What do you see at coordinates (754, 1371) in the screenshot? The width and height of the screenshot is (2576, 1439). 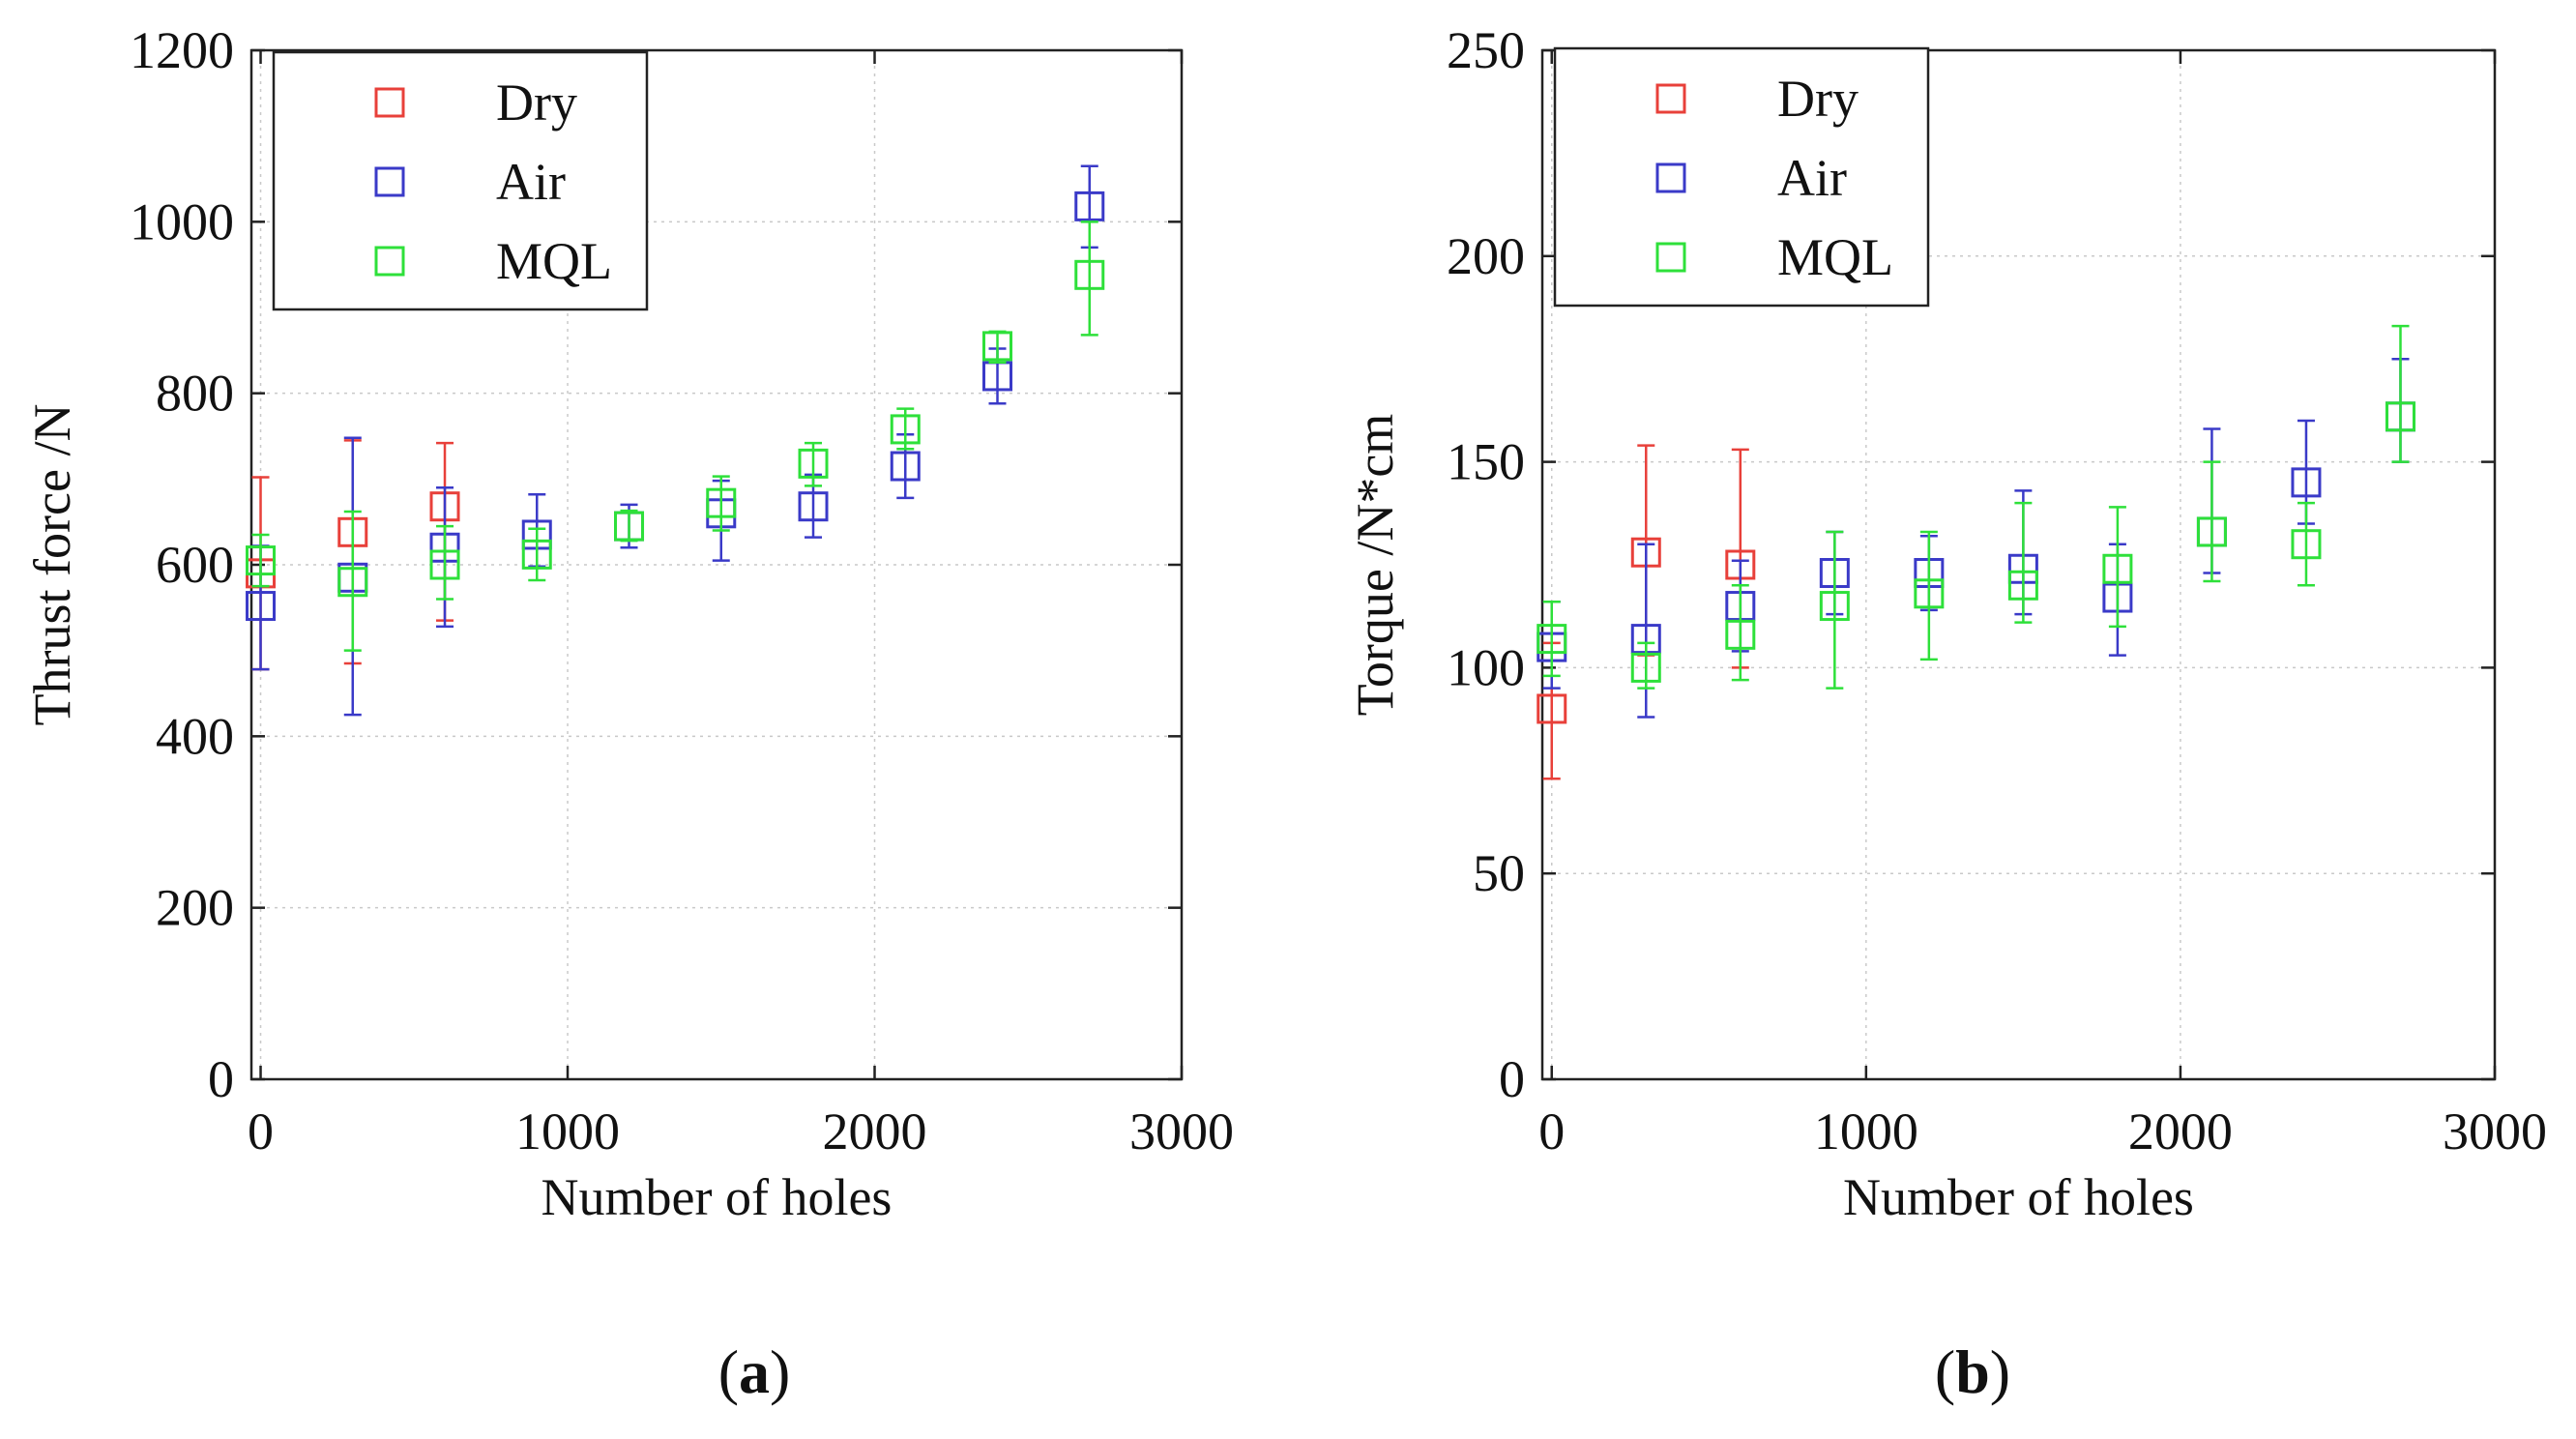 I see `panel-label-a: (a)` at bounding box center [754, 1371].